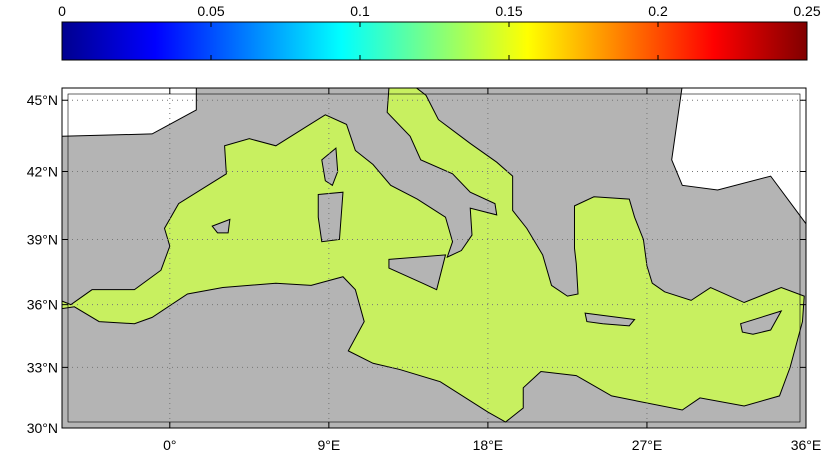  I want to click on x-tick-label: 0°, so click(169, 445).